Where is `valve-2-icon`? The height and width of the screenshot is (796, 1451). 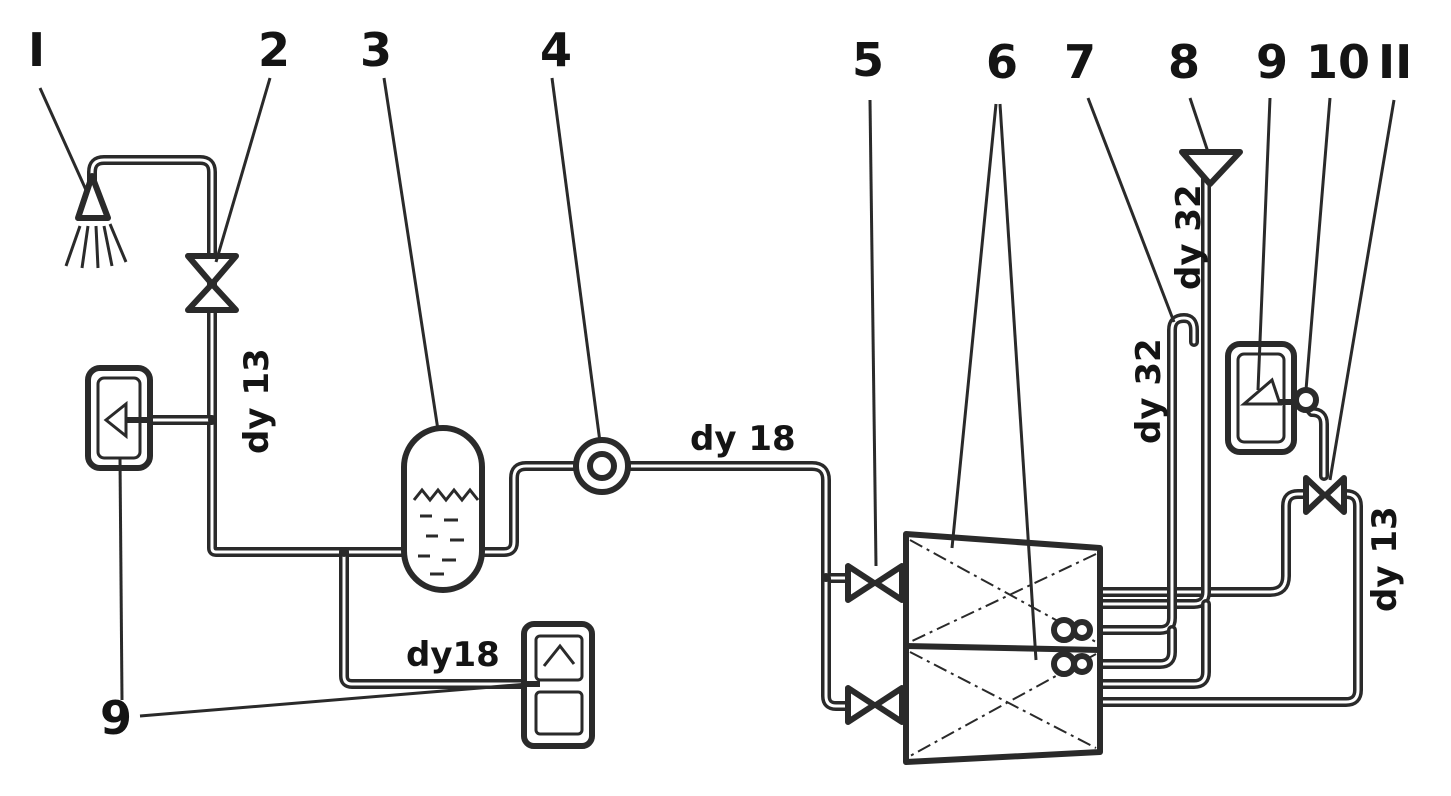 valve-2-icon is located at coordinates (212, 283).